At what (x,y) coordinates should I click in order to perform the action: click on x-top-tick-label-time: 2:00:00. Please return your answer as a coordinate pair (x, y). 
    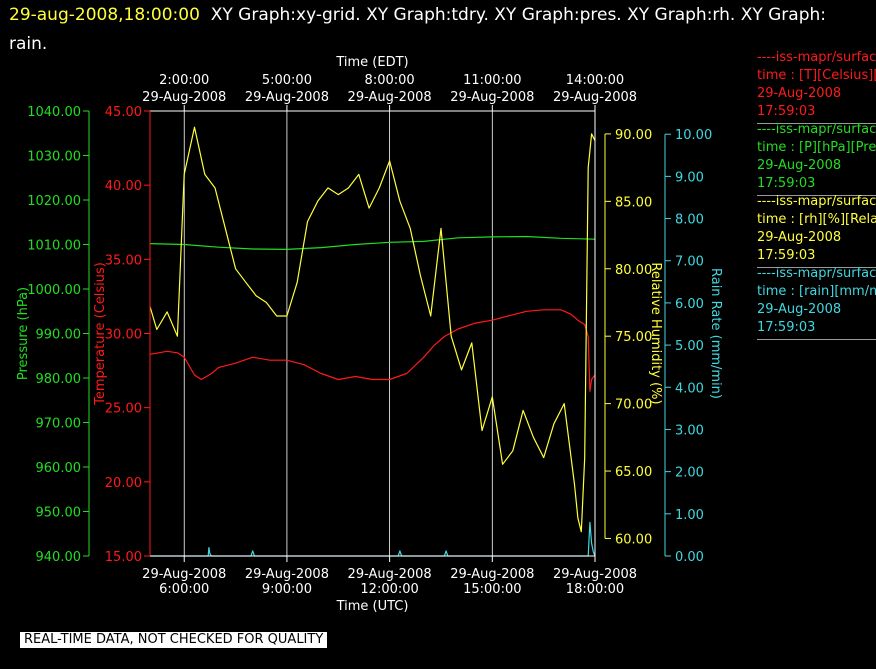
    Looking at the image, I should click on (184, 80).